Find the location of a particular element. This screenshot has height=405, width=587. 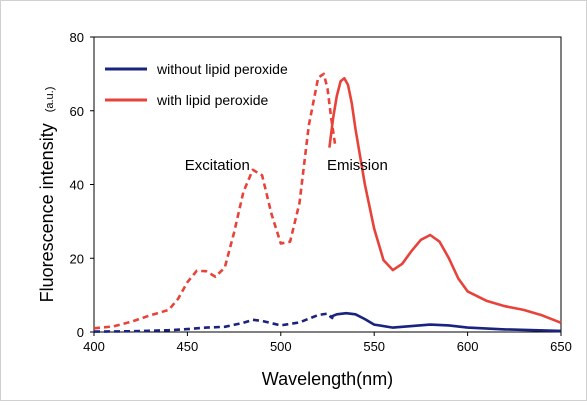

x-axis-label: Wavelength(nm) is located at coordinates (327, 379).